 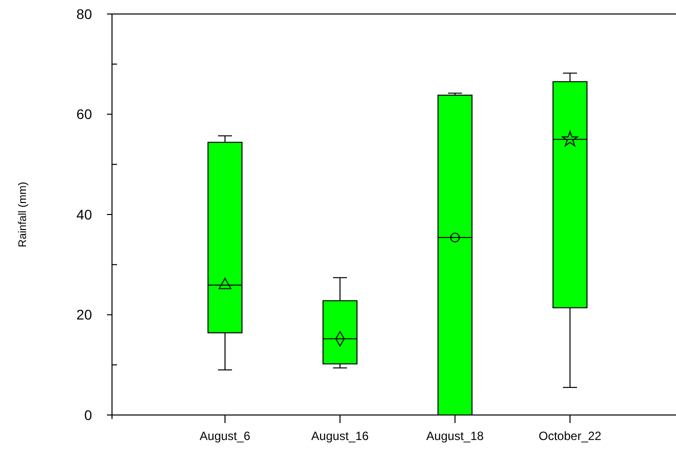 I want to click on y-tick-label: 40, so click(x=84, y=214).